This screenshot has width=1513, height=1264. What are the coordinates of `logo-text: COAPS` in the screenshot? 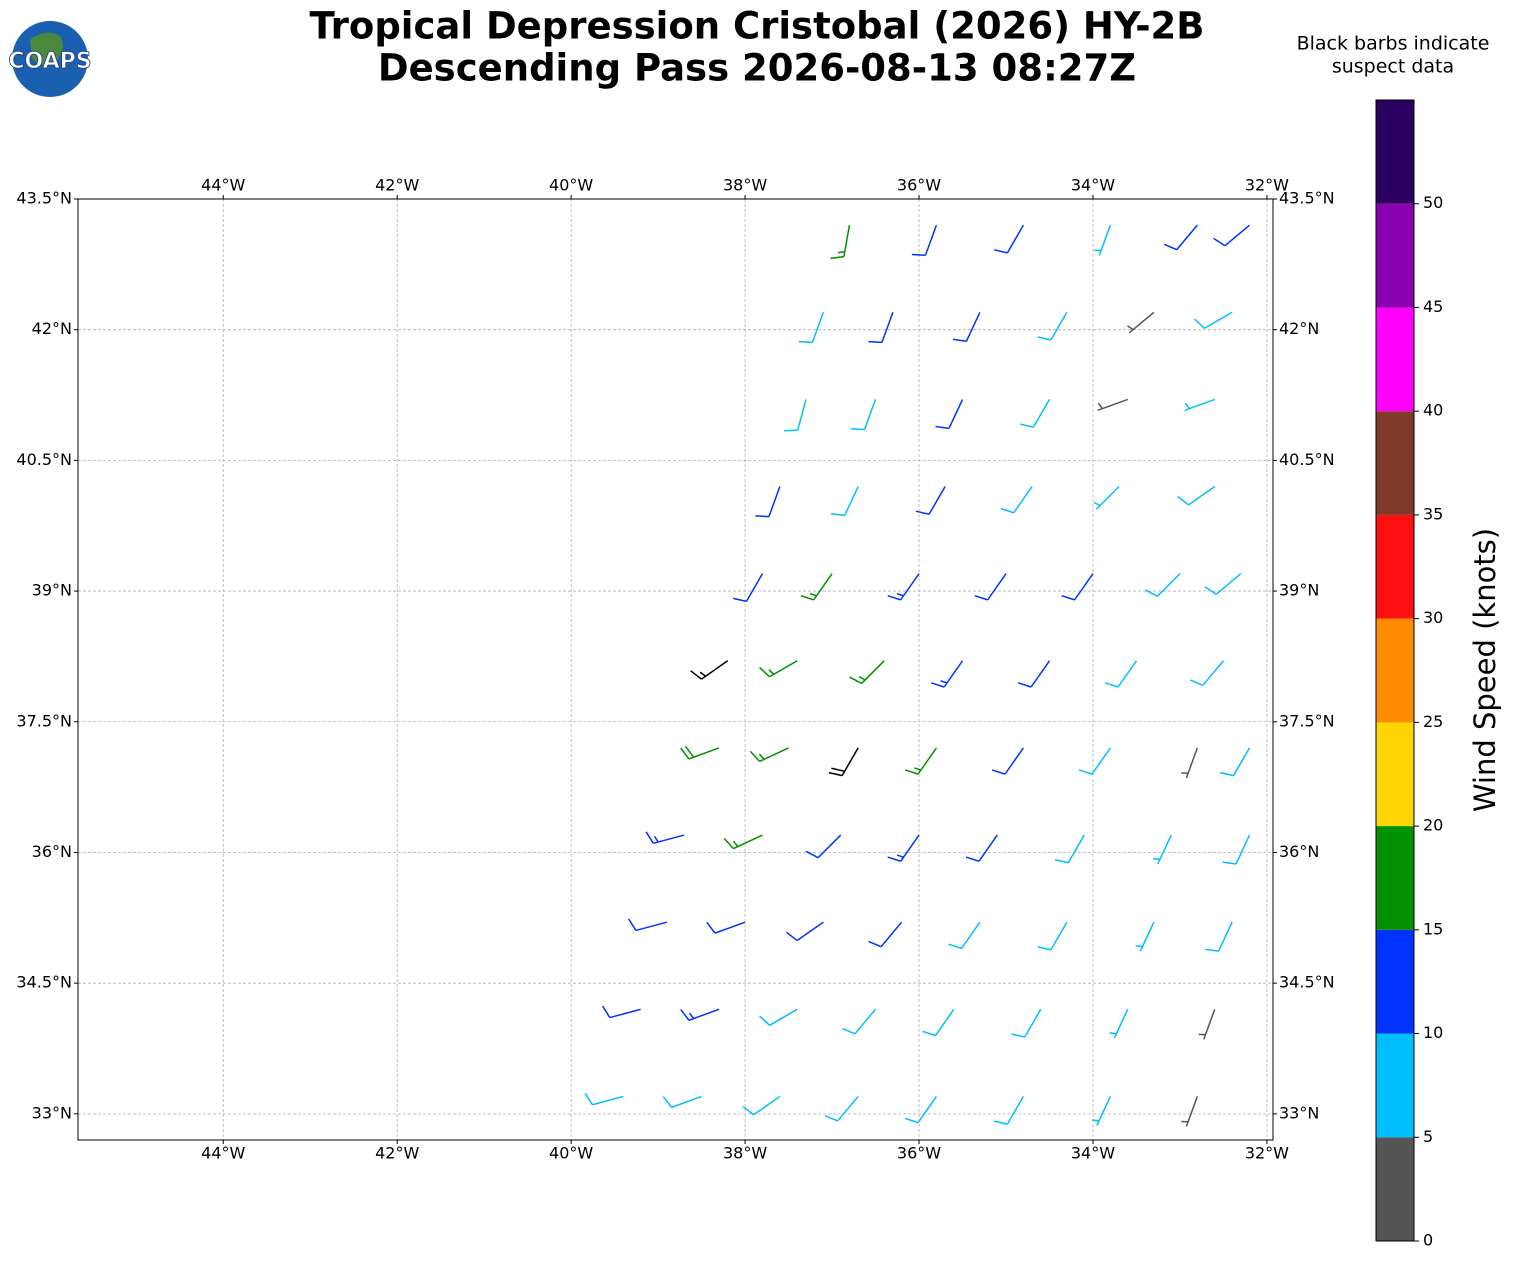 It's located at (49, 61).